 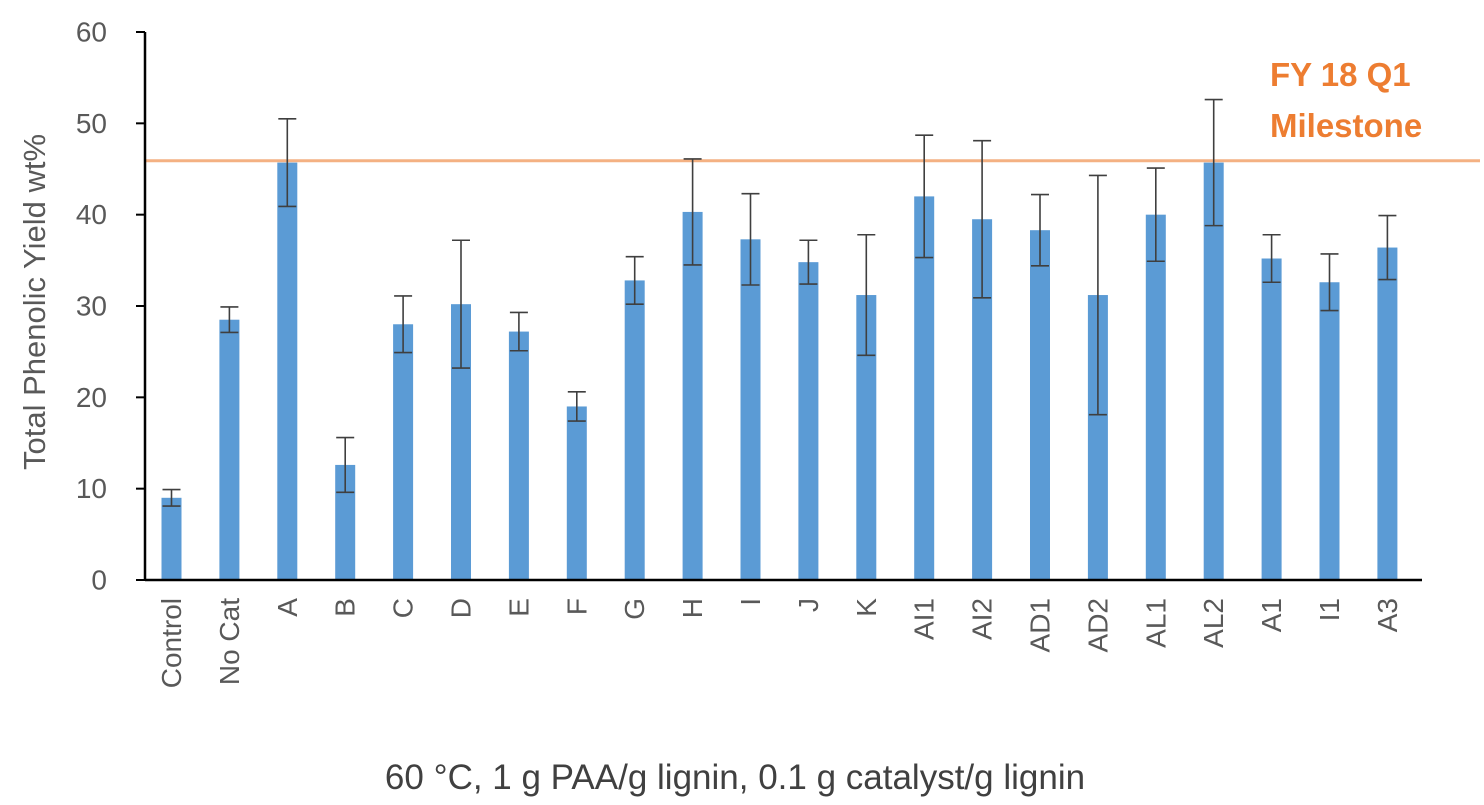 What do you see at coordinates (1340, 74) in the screenshot?
I see `milestone-label-line-1: FY 18 Q1` at bounding box center [1340, 74].